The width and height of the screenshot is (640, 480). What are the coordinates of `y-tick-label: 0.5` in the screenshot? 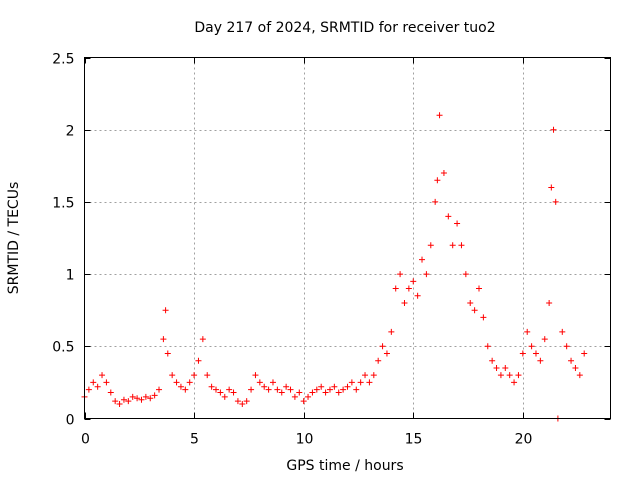 It's located at (63, 348).